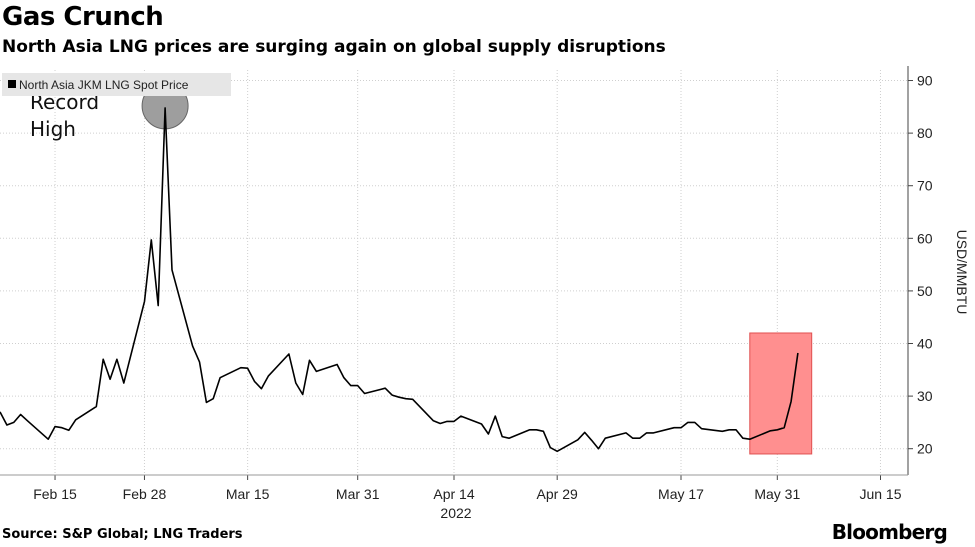 This screenshot has width=975, height=547. I want to click on y-tick-label: 20, so click(925, 449).